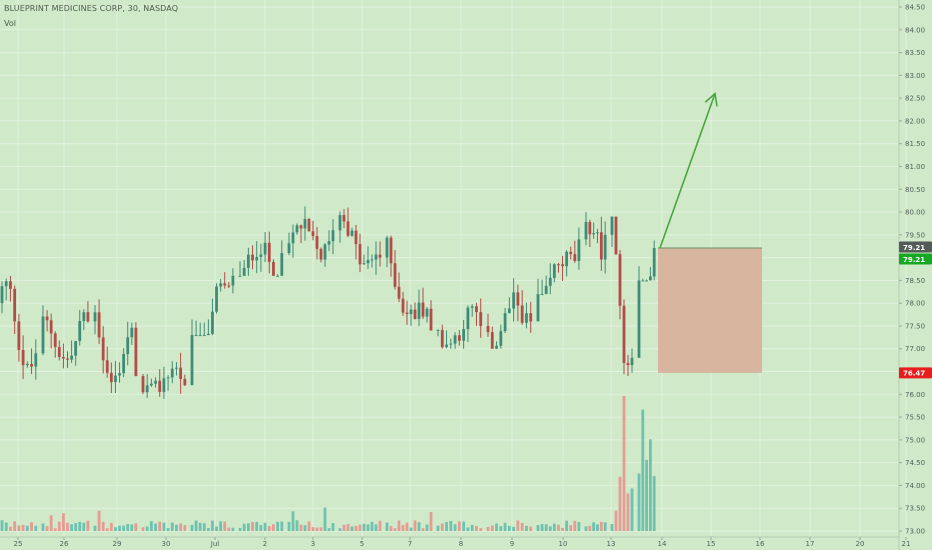 The image size is (932, 550). Describe the element at coordinates (117, 544) in the screenshot. I see `time-tick-label: 29` at that location.